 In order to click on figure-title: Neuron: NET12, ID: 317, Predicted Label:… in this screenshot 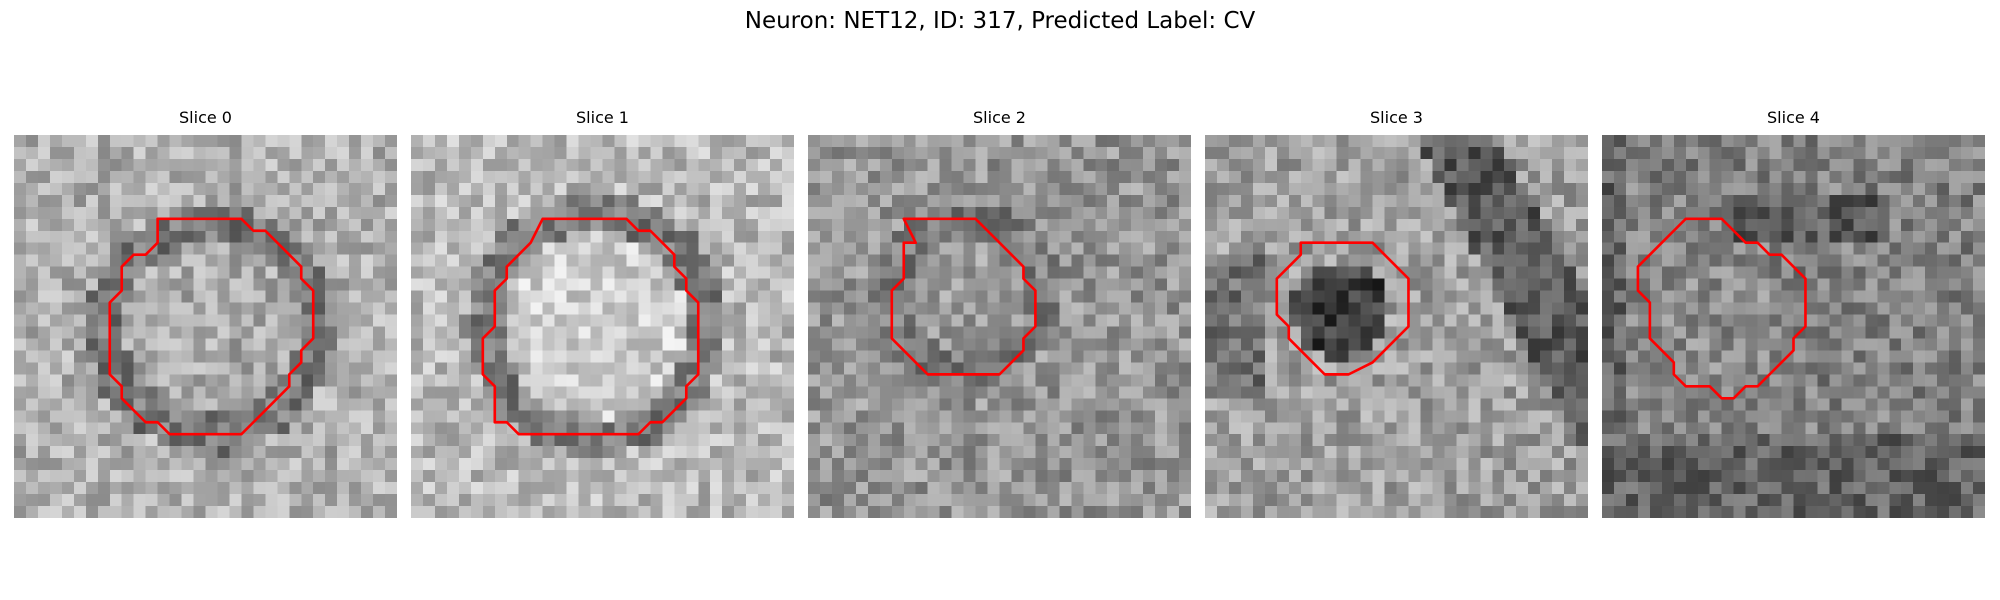, I will do `click(1000, 21)`.